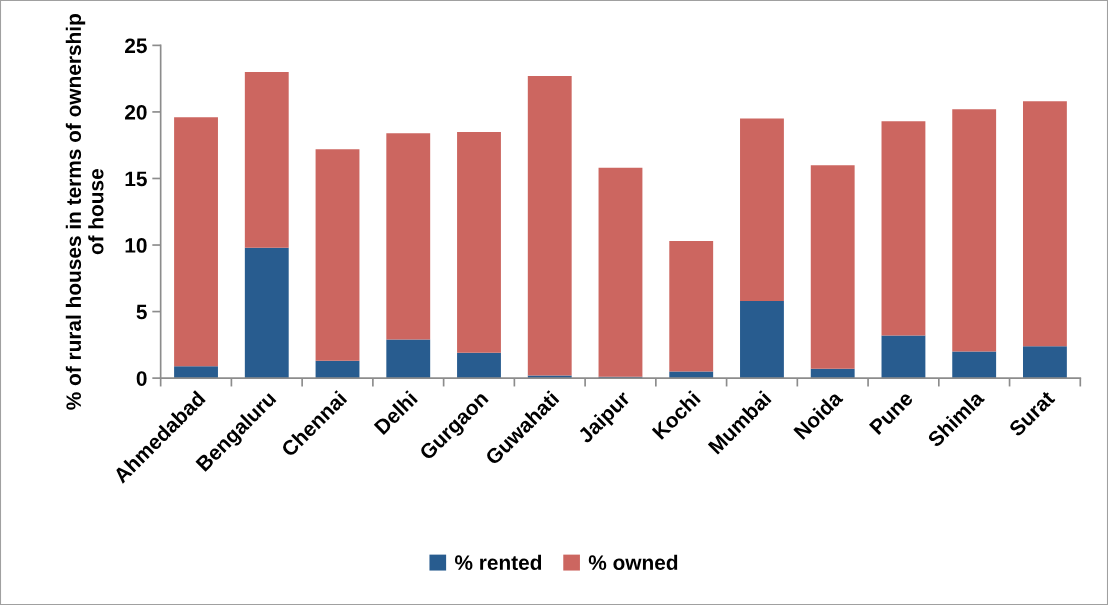 This screenshot has height=605, width=1108. I want to click on y-tick-label: 5, so click(141, 312).